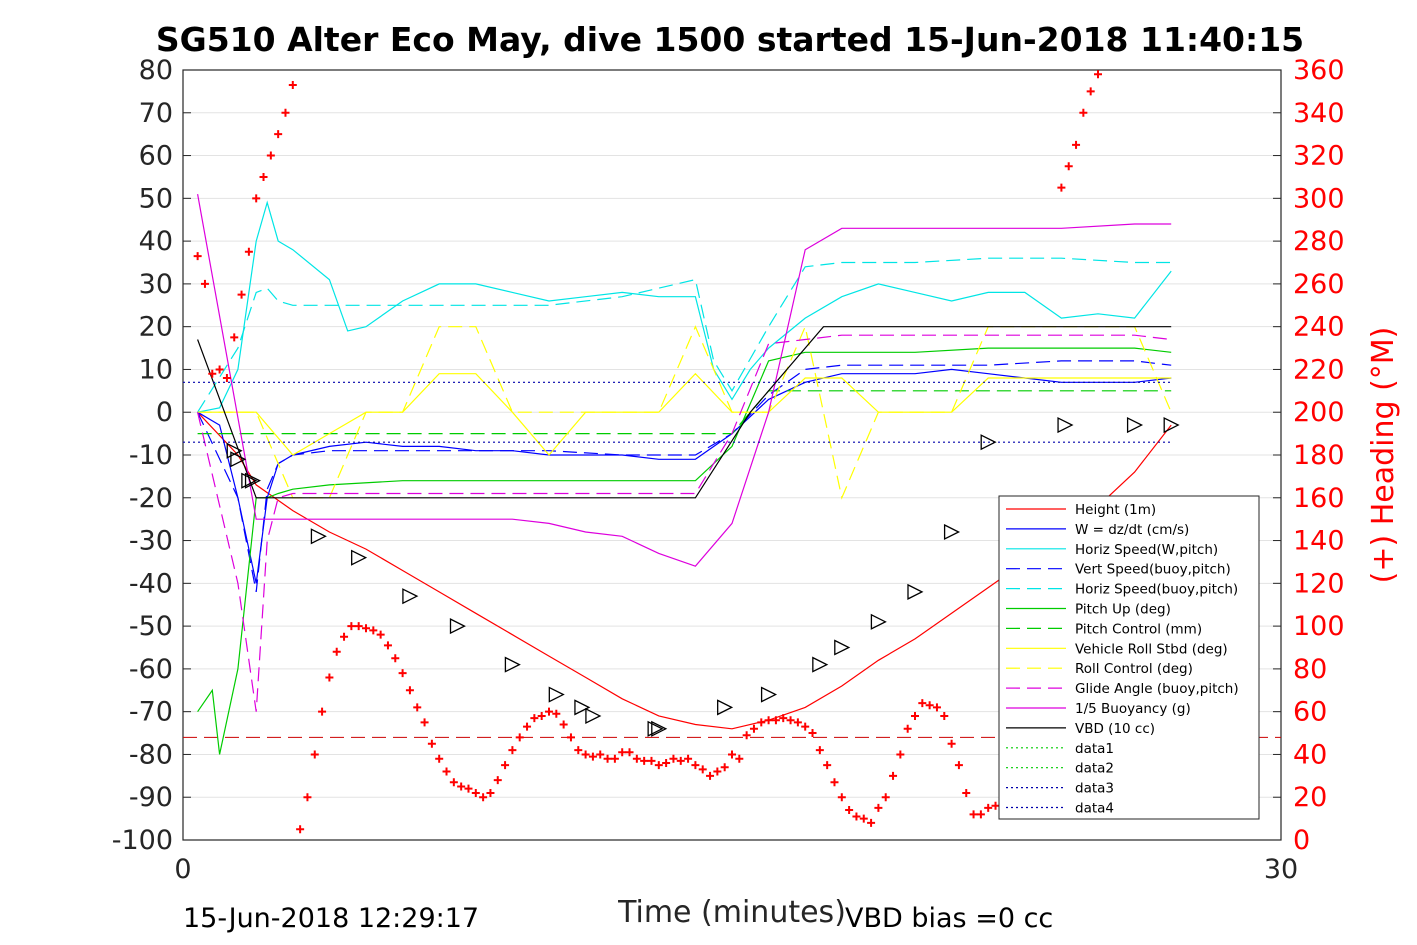 Image resolution: width=1417 pixels, height=945 pixels. I want to click on legend-entry-label: data1, so click(1094, 749).